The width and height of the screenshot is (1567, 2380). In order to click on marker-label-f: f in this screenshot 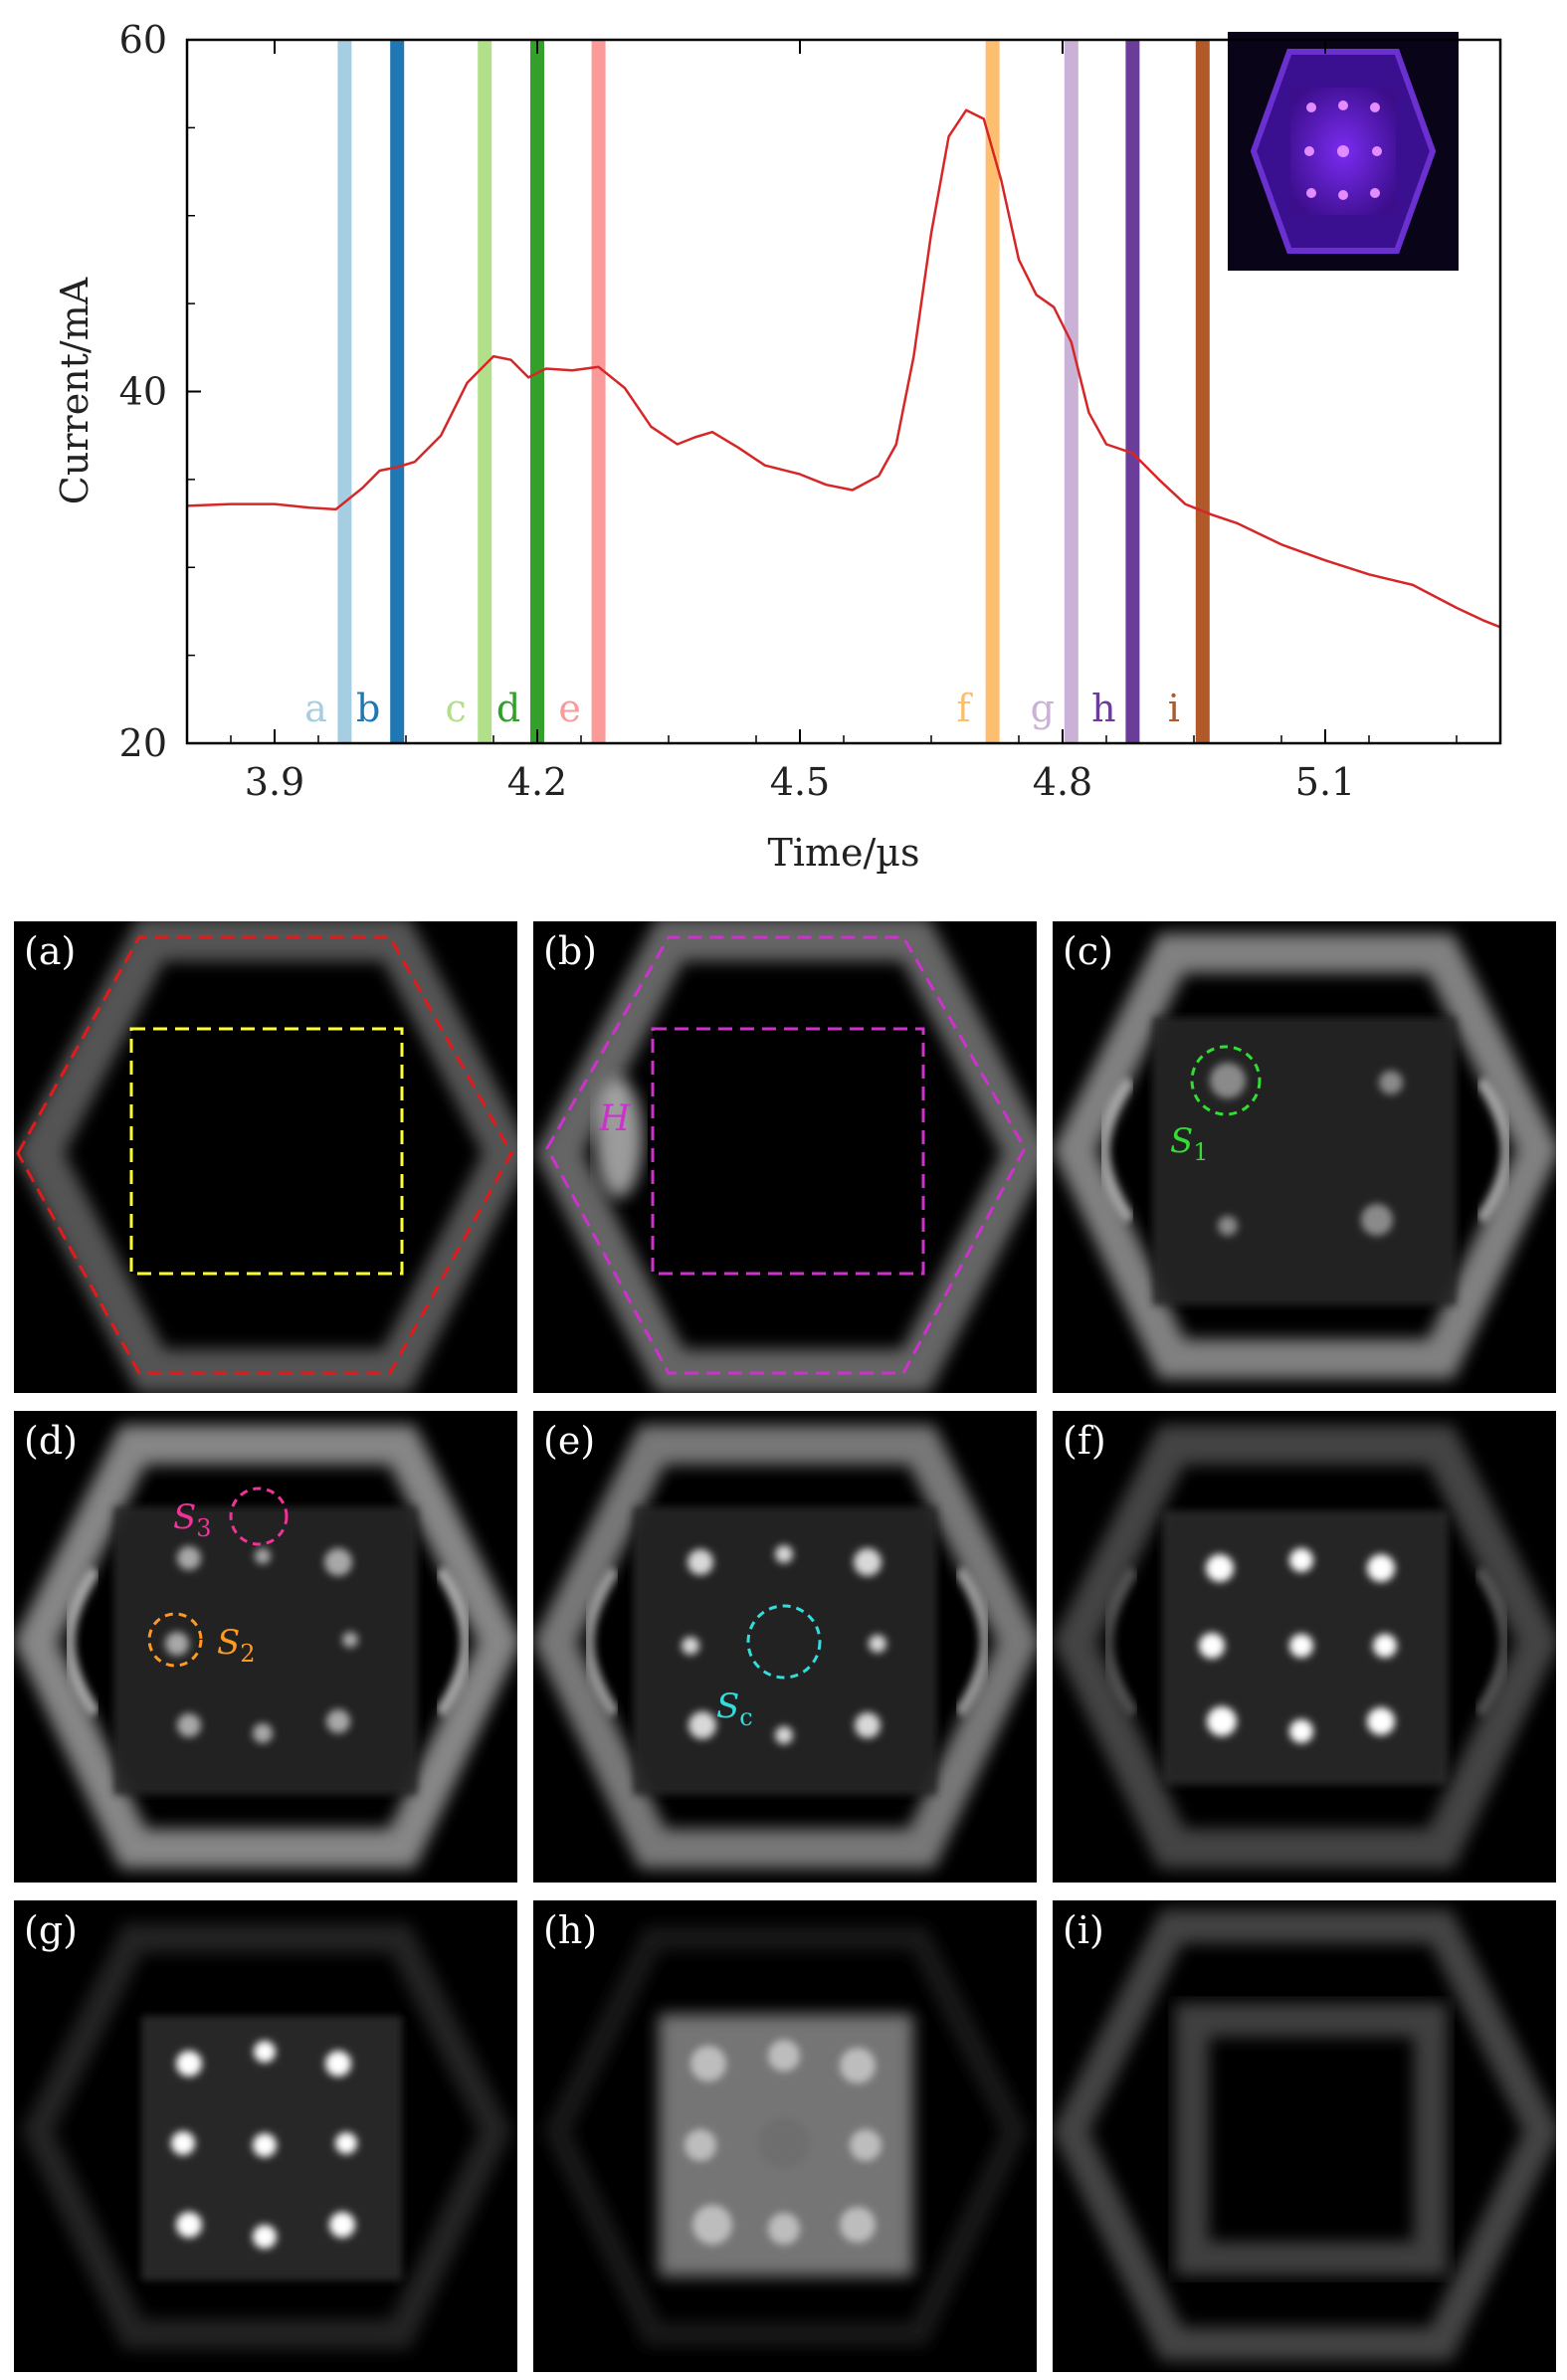, I will do `click(965, 708)`.